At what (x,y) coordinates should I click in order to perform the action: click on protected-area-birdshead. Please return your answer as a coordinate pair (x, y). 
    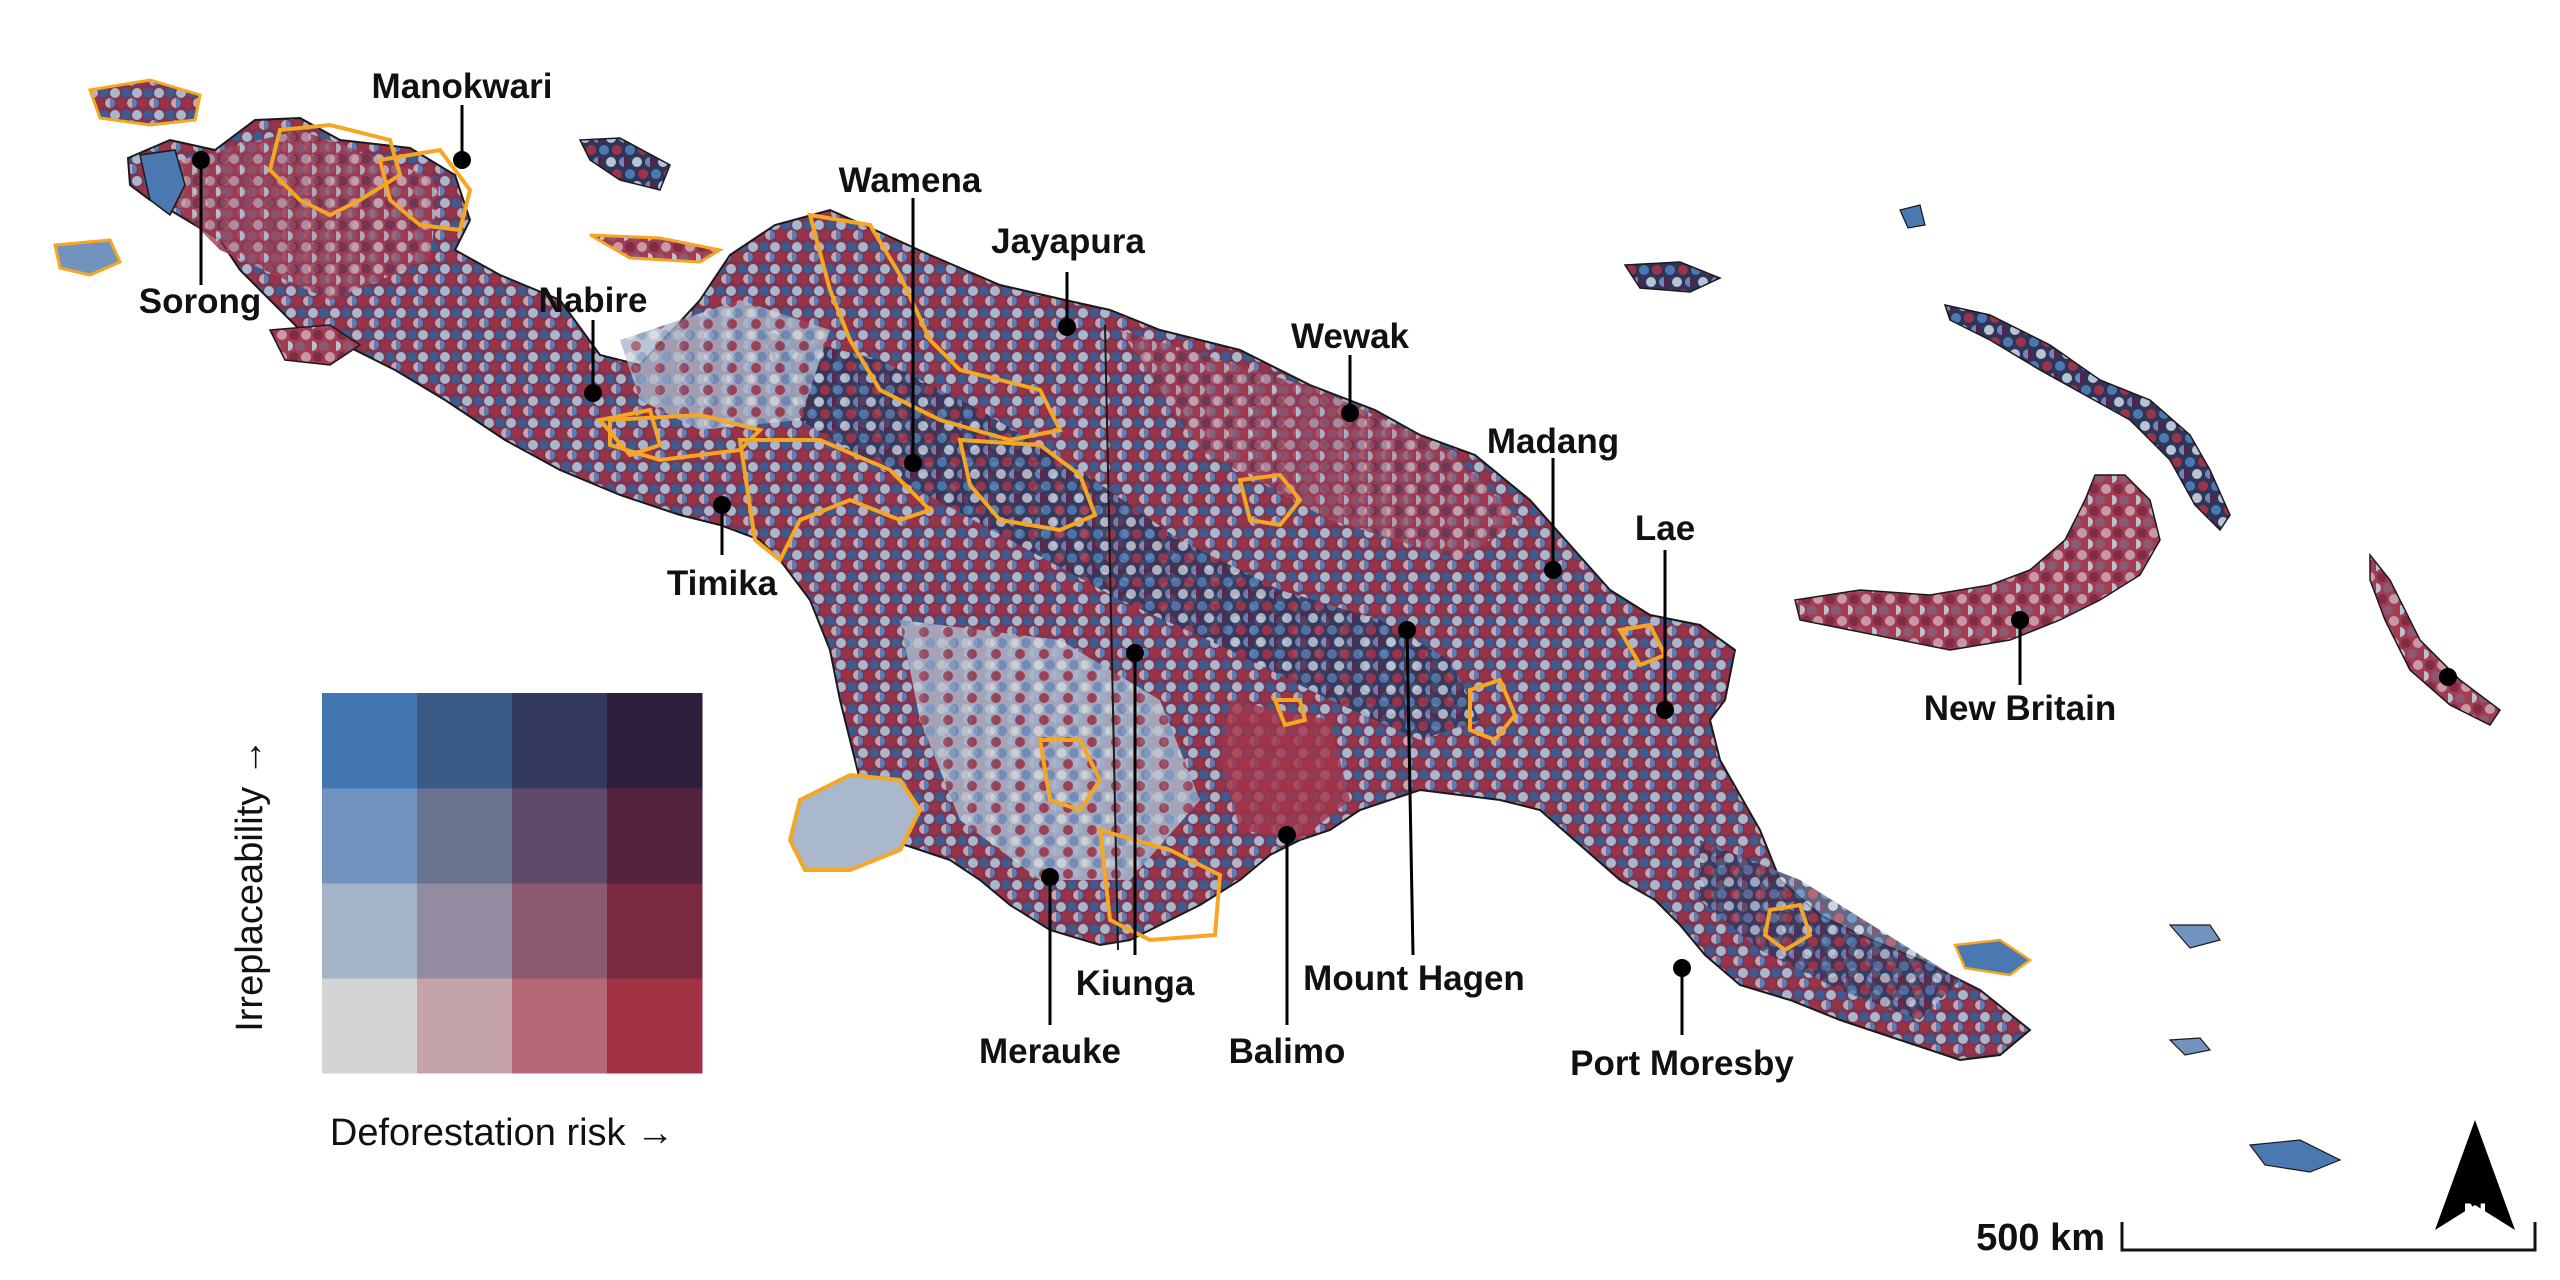
    Looking at the image, I should click on (425, 190).